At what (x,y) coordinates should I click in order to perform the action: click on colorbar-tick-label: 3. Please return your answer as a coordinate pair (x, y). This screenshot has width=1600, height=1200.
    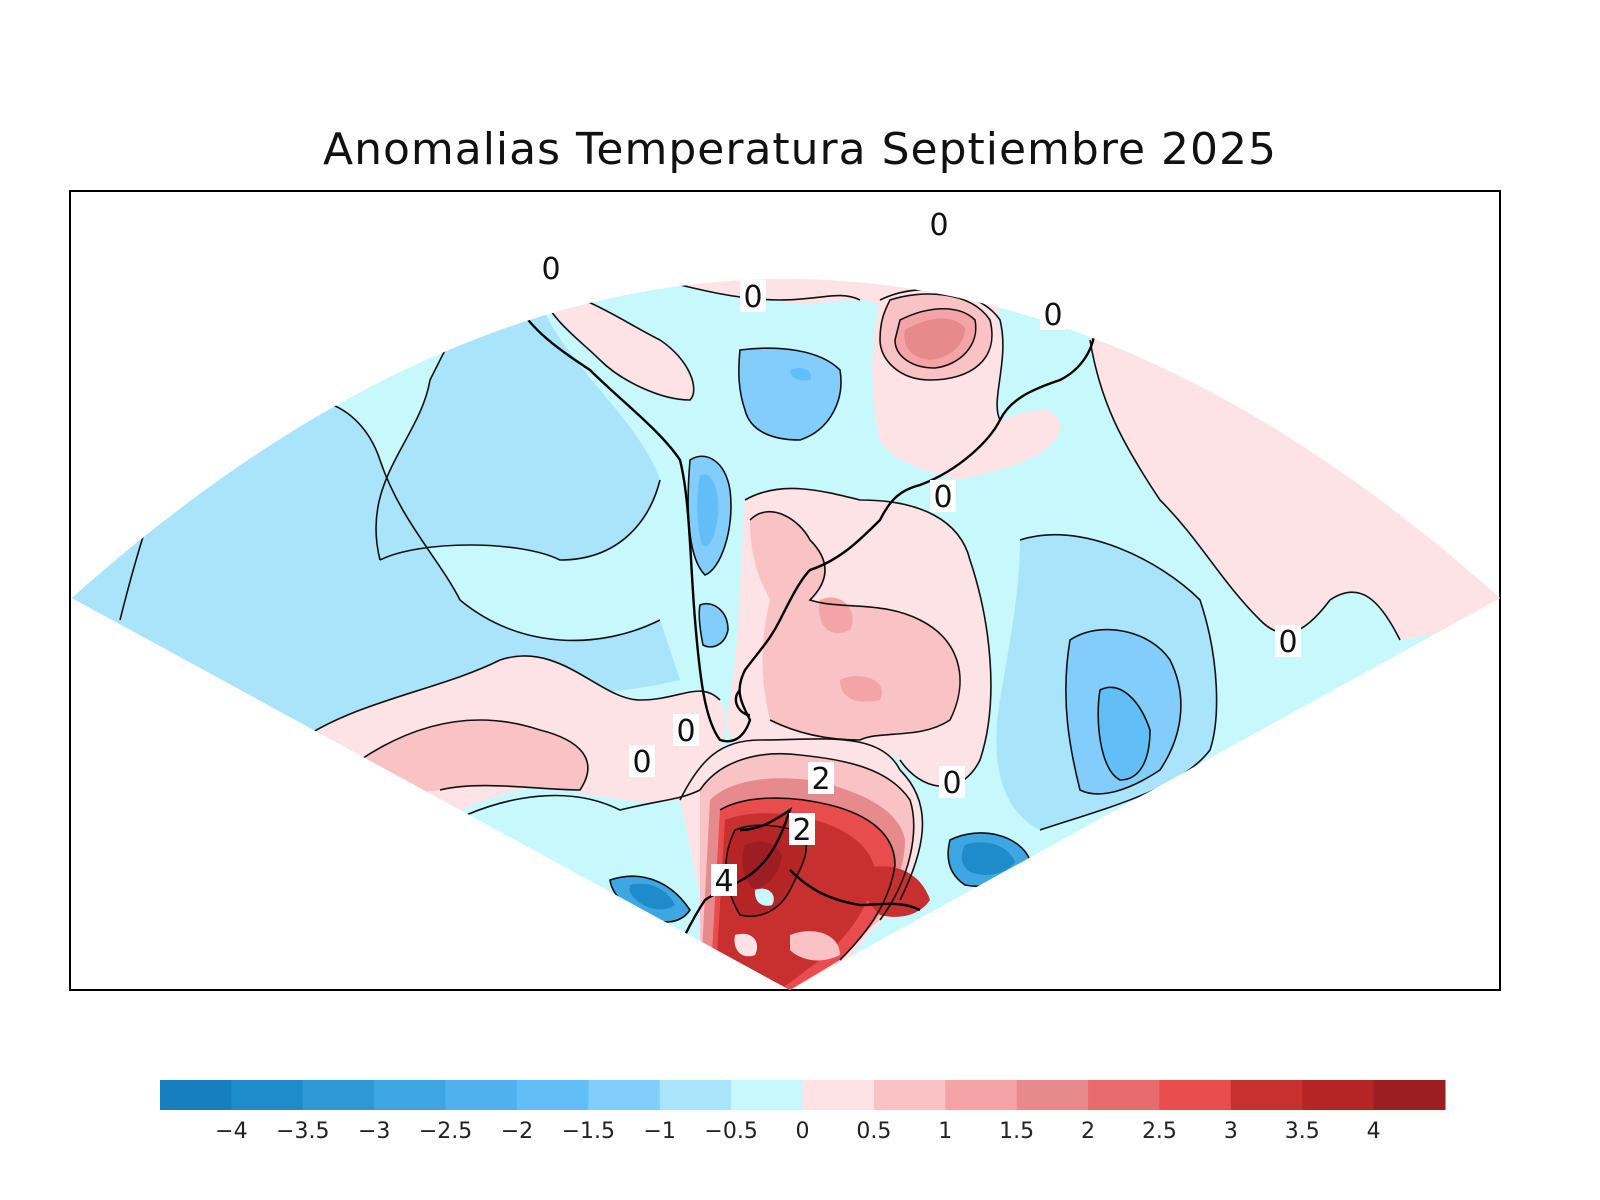
    Looking at the image, I should click on (1231, 1131).